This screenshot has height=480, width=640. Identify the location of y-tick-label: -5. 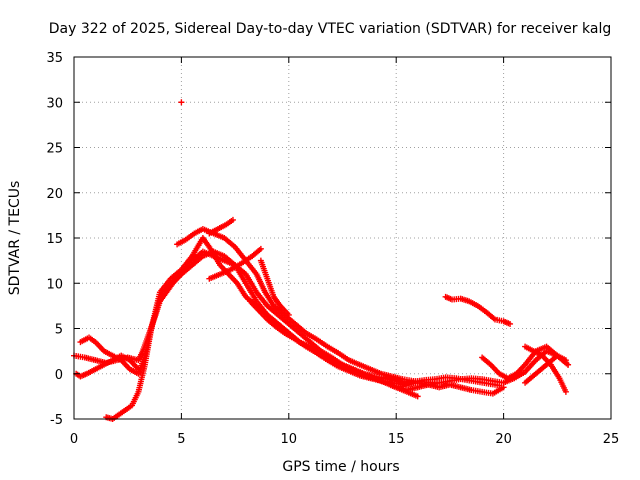
(56, 420).